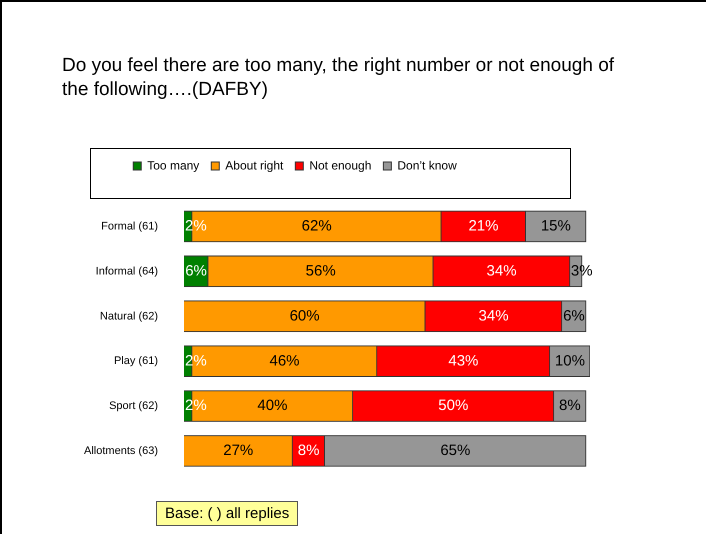 The width and height of the screenshot is (707, 535). I want to click on data-label: 40%, so click(272, 405).